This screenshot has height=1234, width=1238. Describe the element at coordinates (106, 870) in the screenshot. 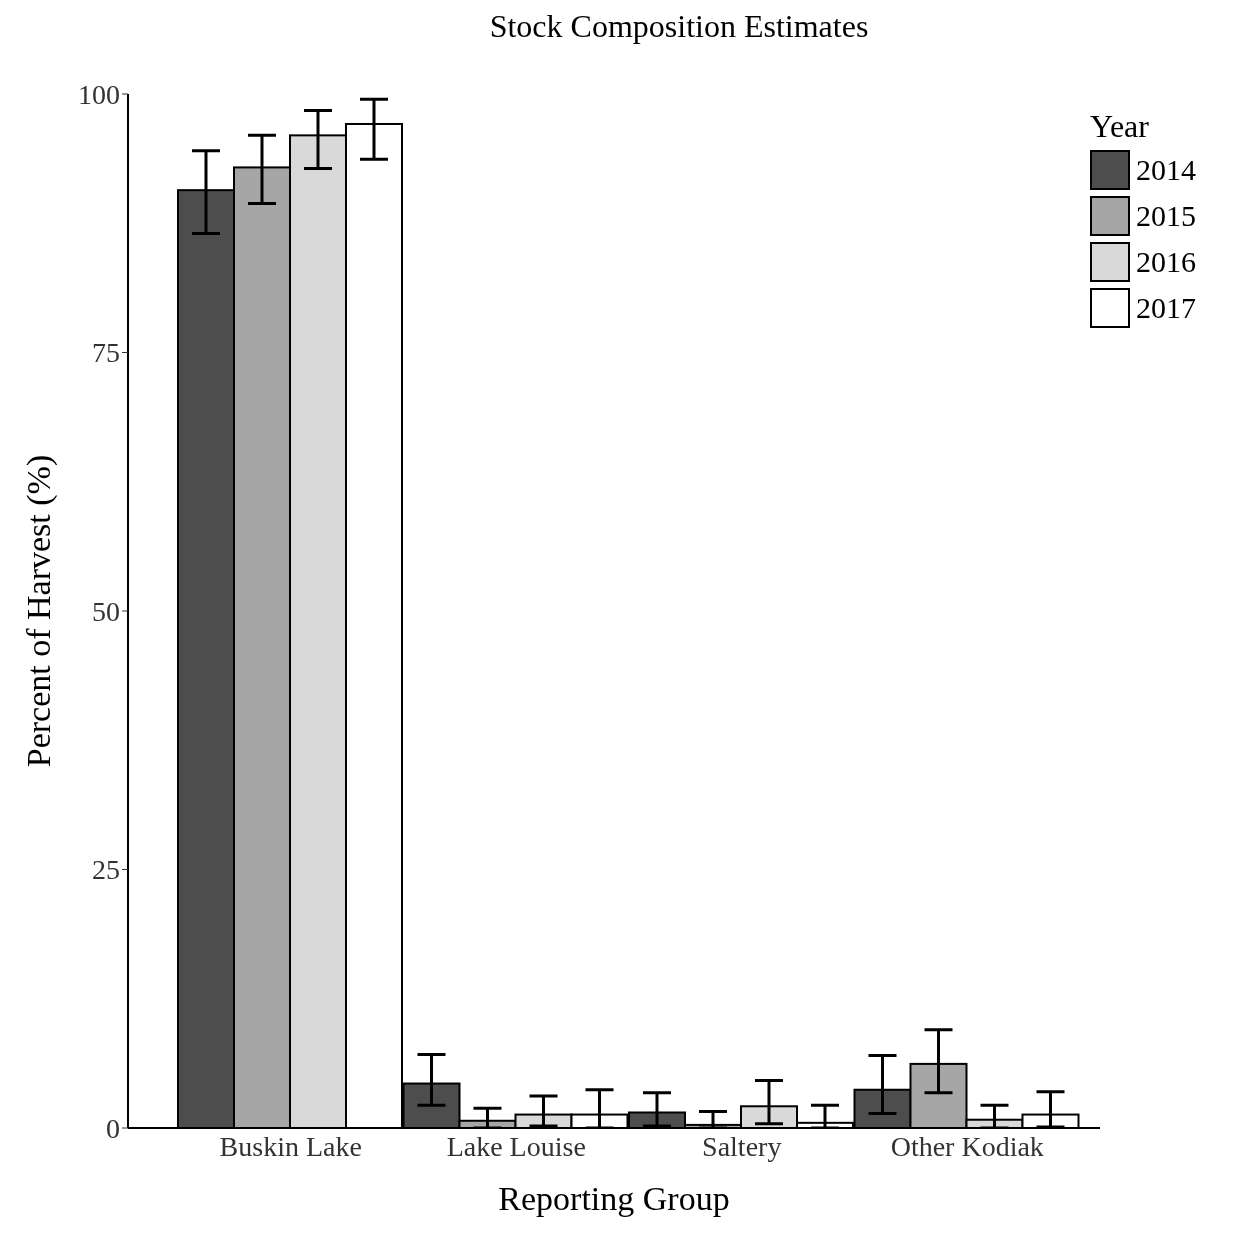

I see `y-tick-label: 25` at that location.